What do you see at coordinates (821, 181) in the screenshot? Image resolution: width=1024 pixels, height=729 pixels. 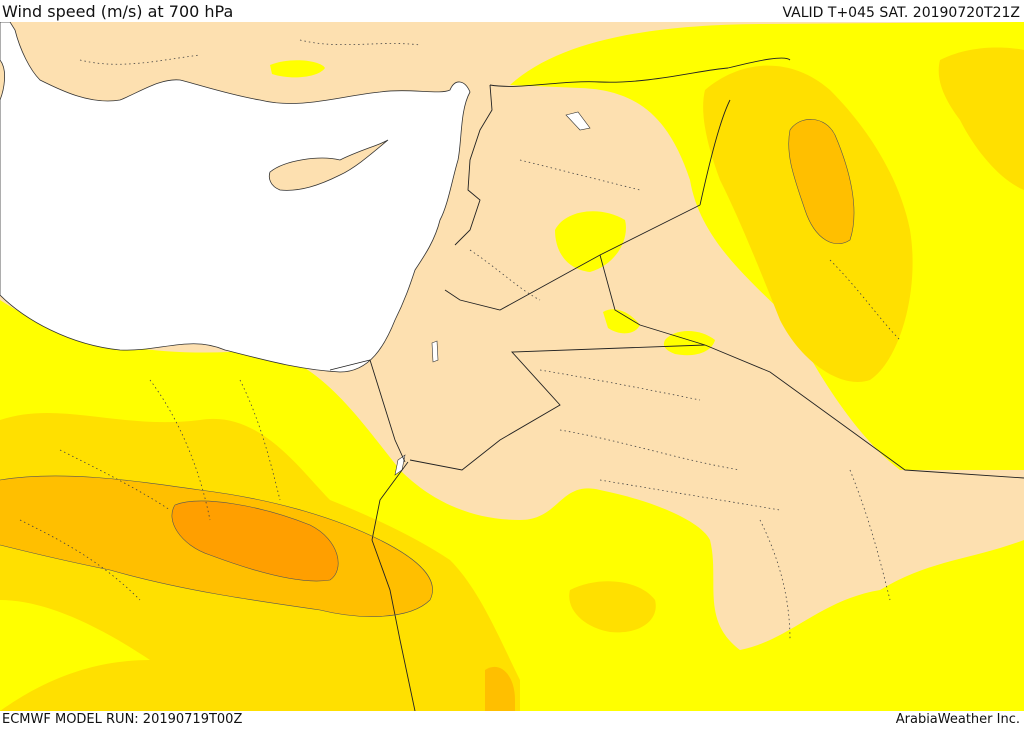 I see `wind-zone-high-iraq` at bounding box center [821, 181].